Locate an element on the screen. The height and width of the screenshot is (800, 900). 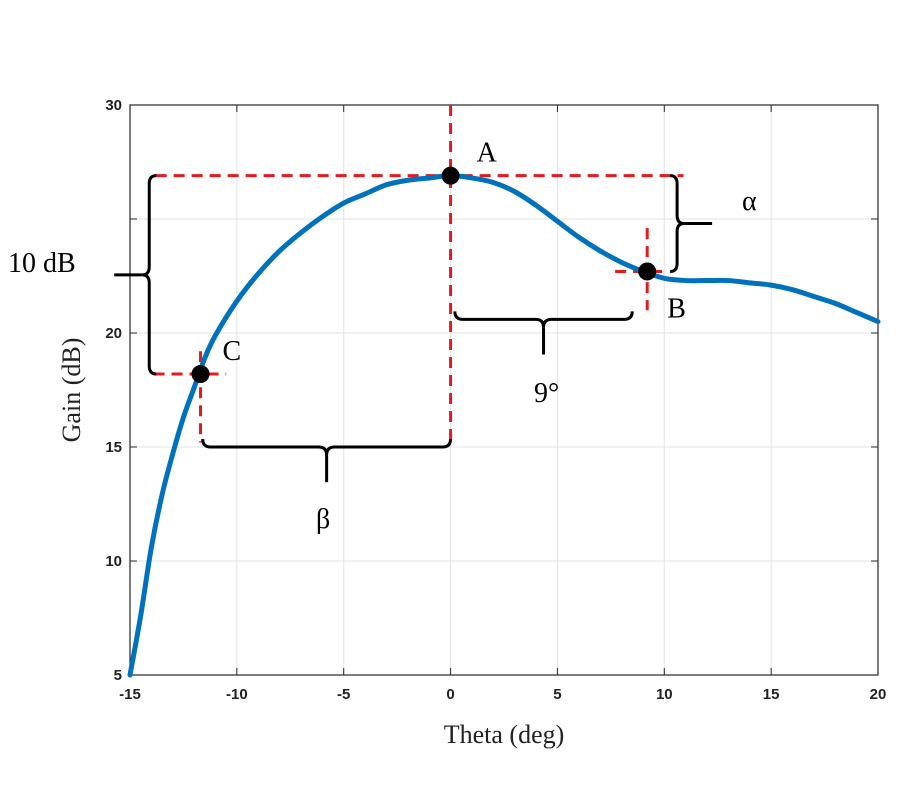
x-axis-label: Theta (deg) is located at coordinates (504, 734).